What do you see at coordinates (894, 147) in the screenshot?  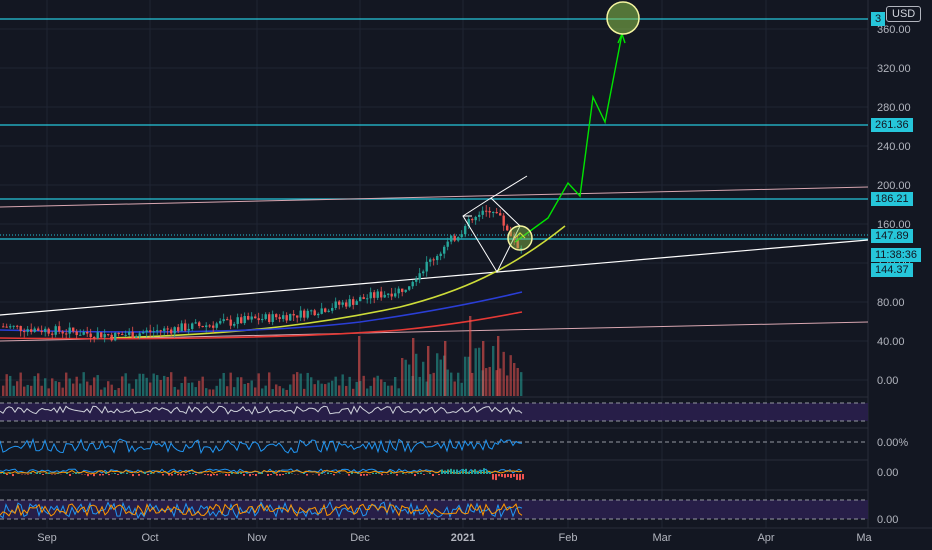 I see `price-tick-label: 240.00` at bounding box center [894, 147].